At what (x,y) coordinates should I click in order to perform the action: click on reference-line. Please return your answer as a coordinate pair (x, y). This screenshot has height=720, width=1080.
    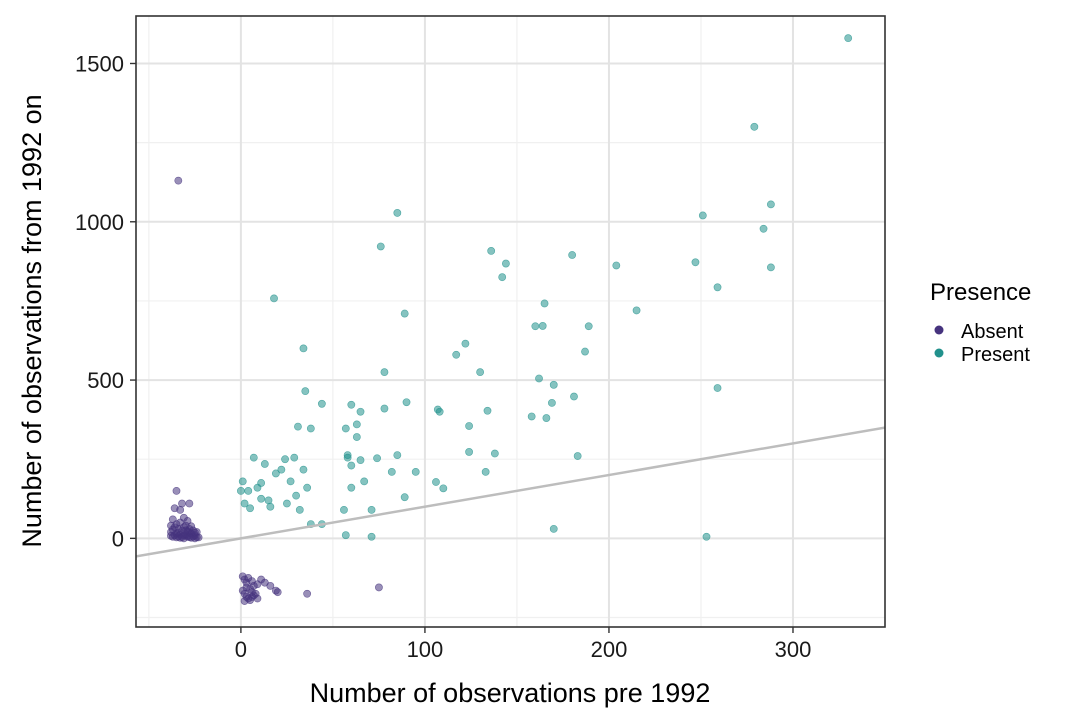
    Looking at the image, I should click on (510, 492).